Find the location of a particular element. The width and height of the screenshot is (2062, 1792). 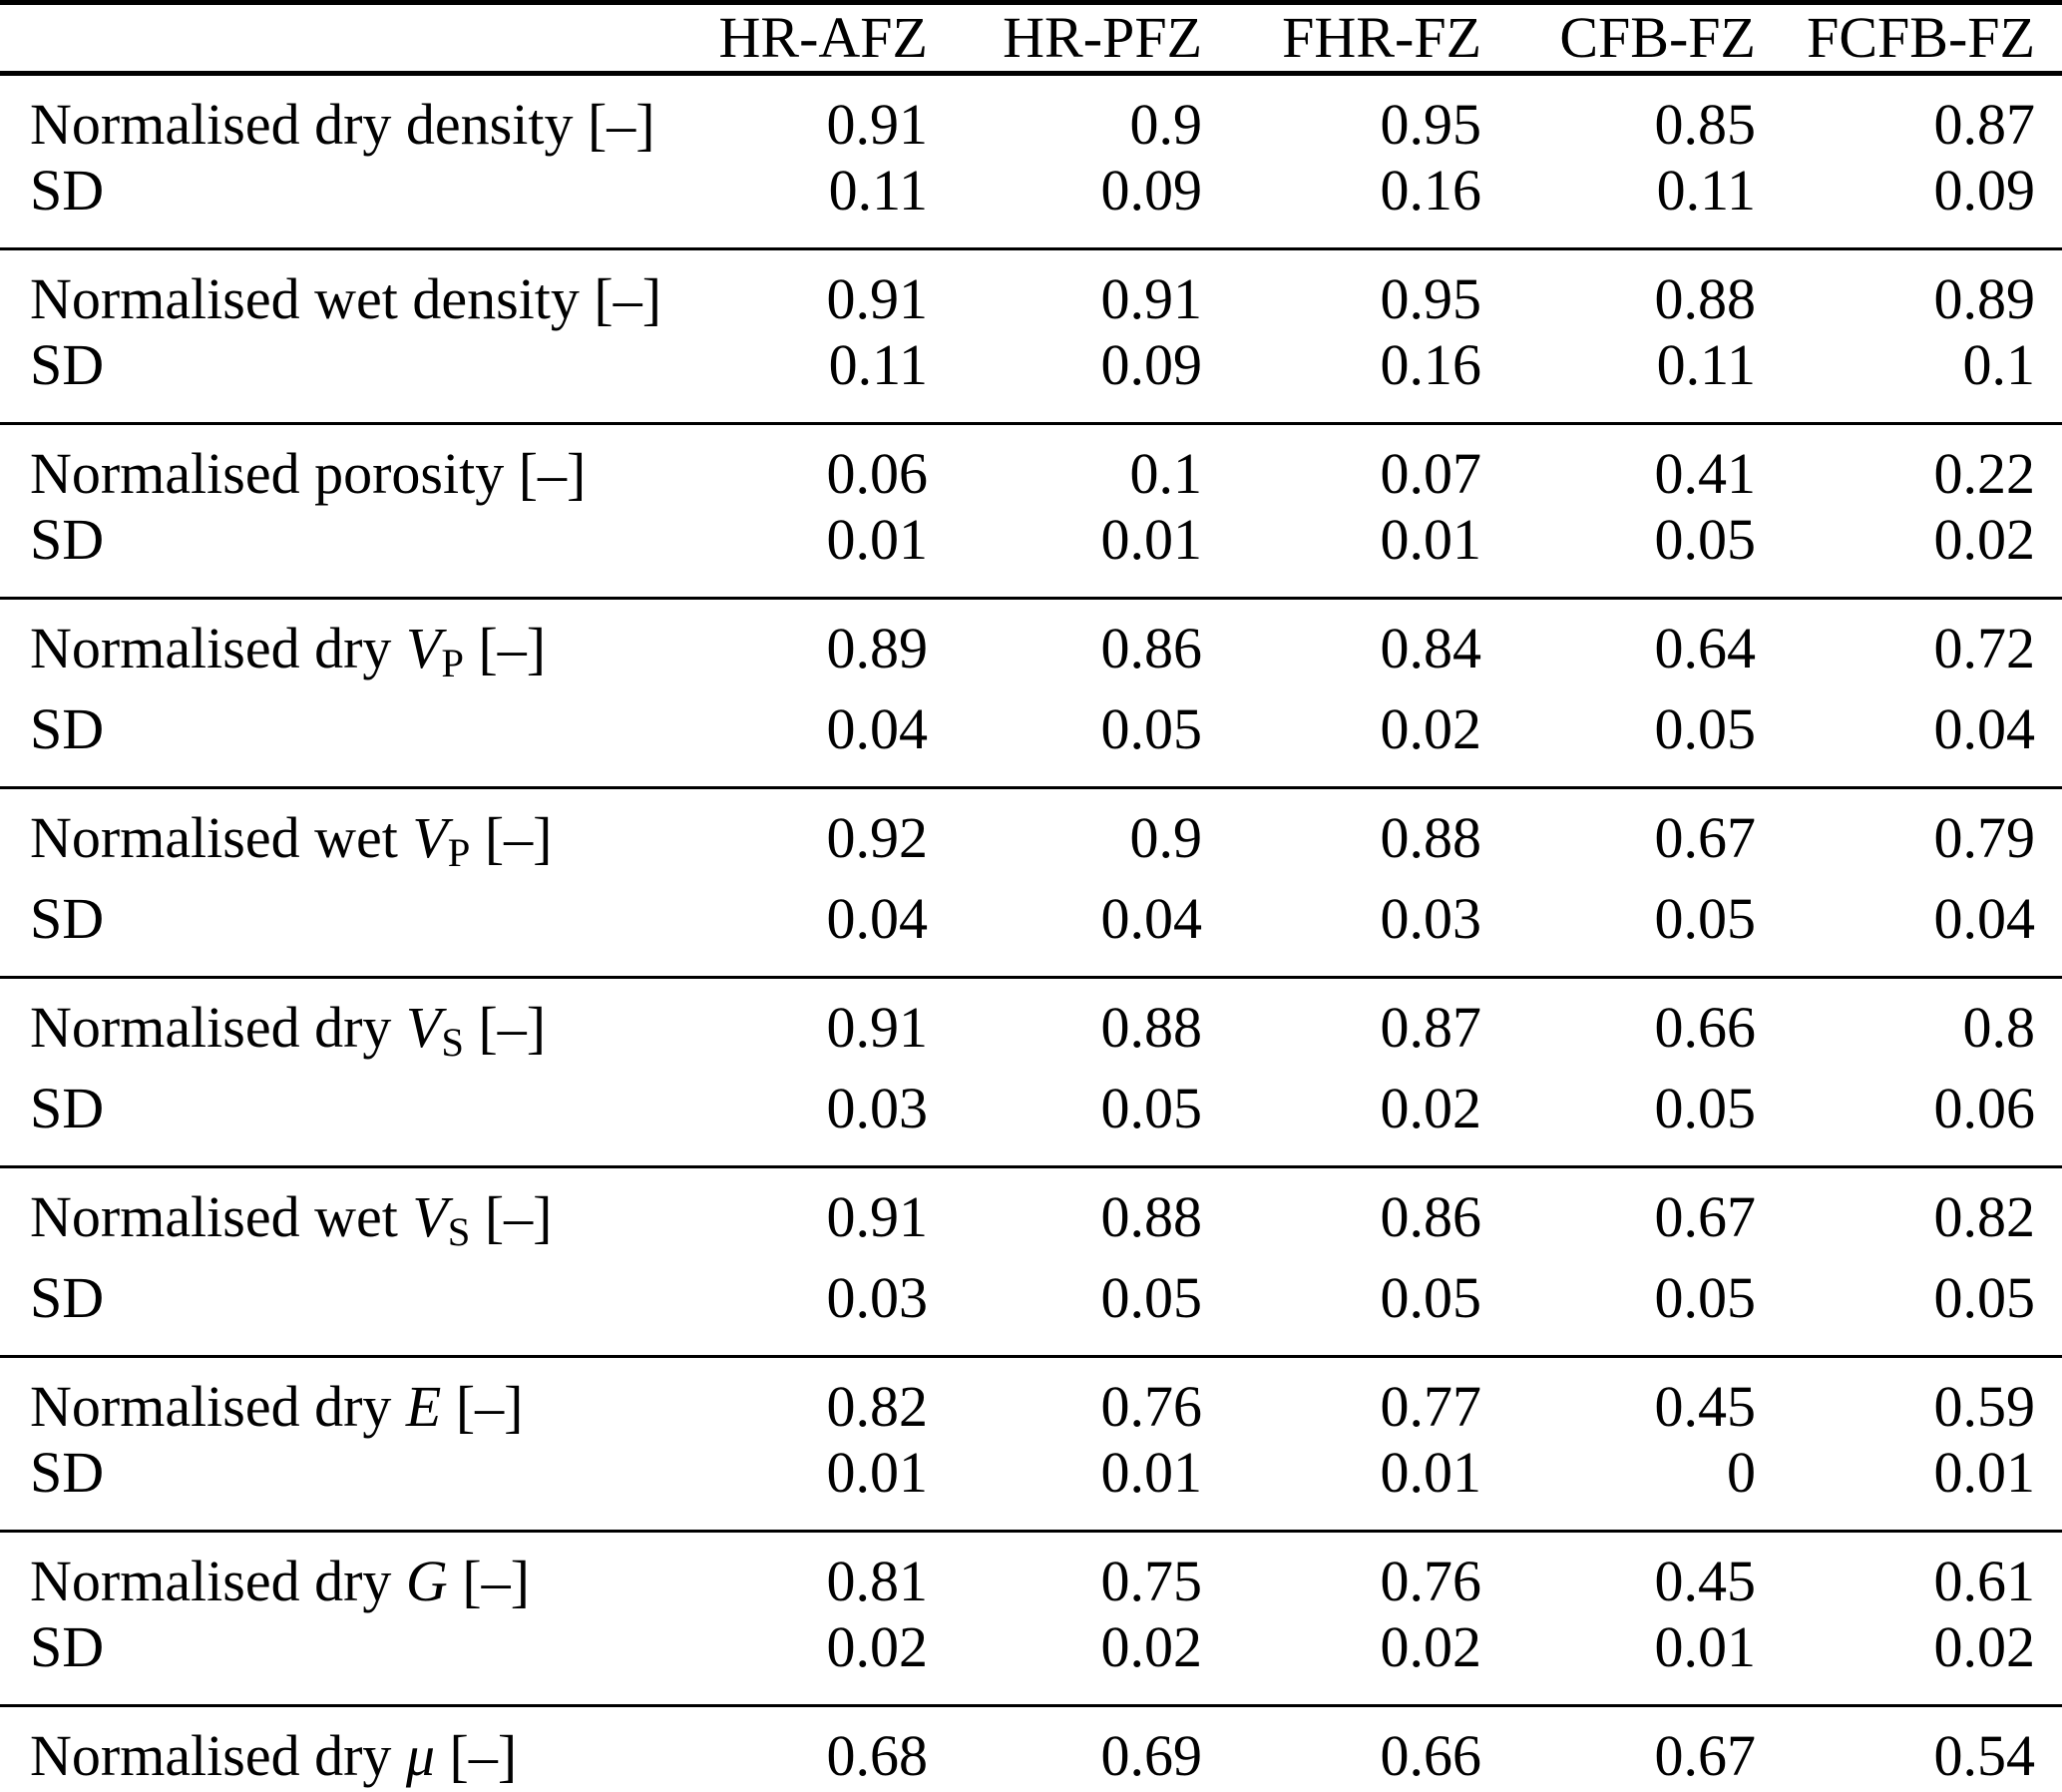

row-label: Normalised porosity [–] is located at coordinates (293, 464).